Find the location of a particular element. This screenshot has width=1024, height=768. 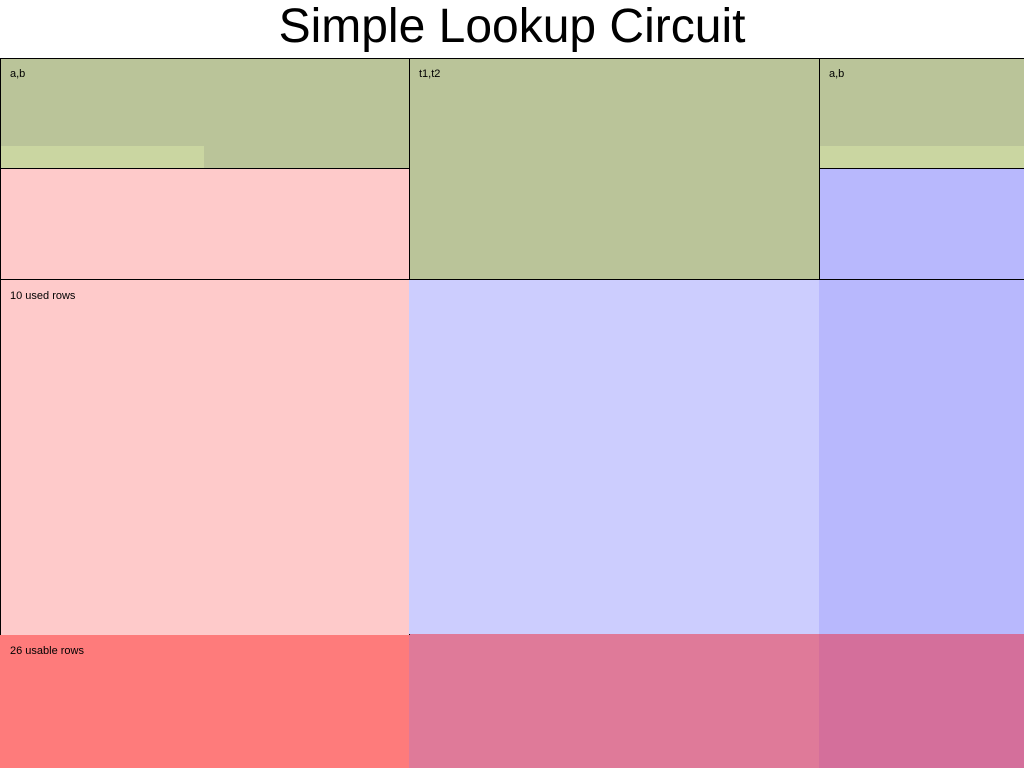

lookup-input-region-left is located at coordinates (205, 224).